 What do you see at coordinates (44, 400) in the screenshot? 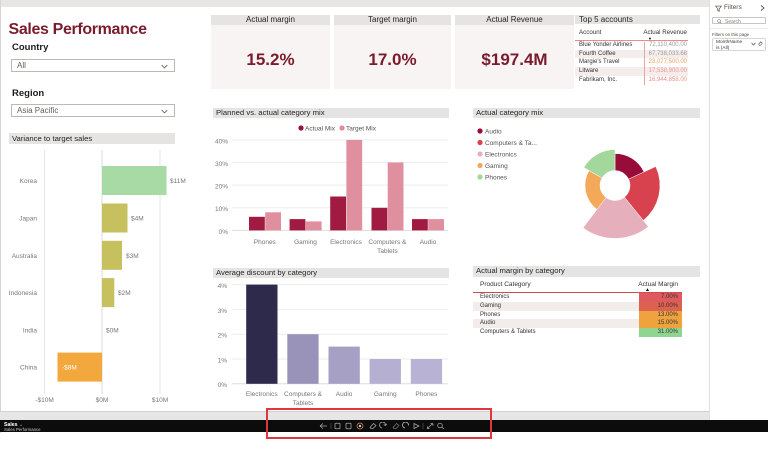
I see `svg-text: -$10M` at bounding box center [44, 400].